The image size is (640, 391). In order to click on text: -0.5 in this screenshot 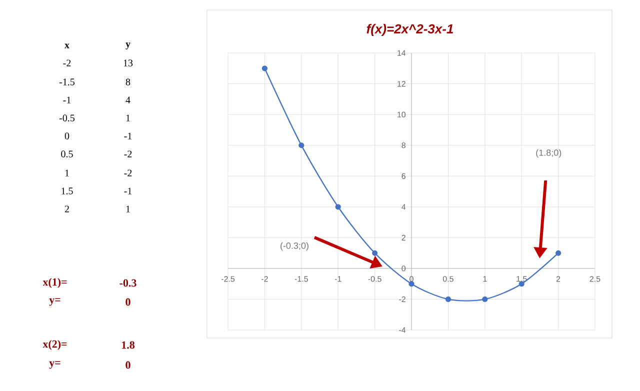, I will do `click(67, 118)`.